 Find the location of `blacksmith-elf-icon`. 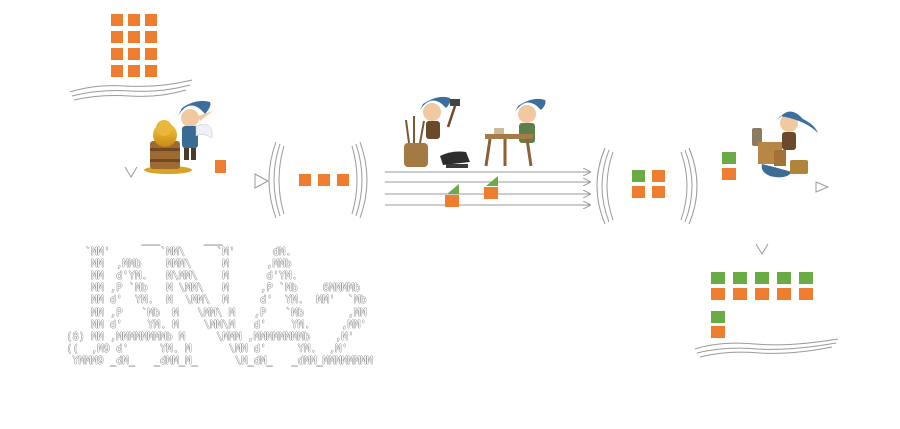

blacksmith-elf-icon is located at coordinates (437, 132).